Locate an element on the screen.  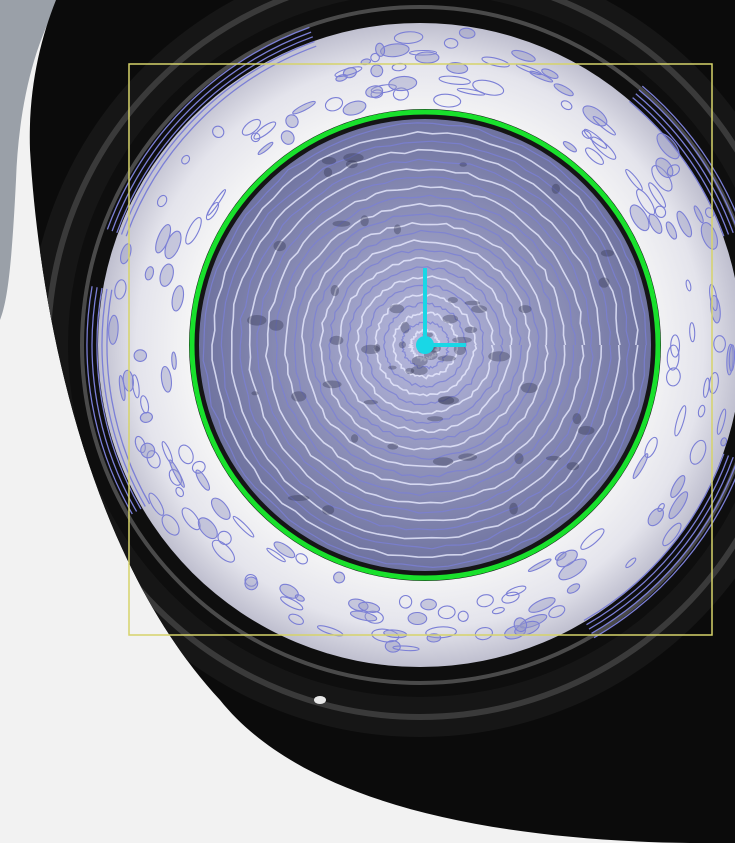
center-dot is located at coordinates (425, 345).